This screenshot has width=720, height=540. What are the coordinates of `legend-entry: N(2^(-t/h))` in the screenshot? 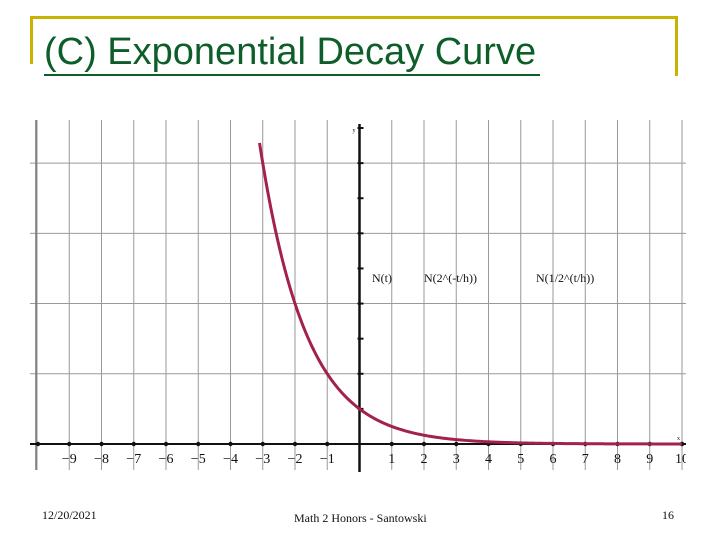 It's located at (450, 278).